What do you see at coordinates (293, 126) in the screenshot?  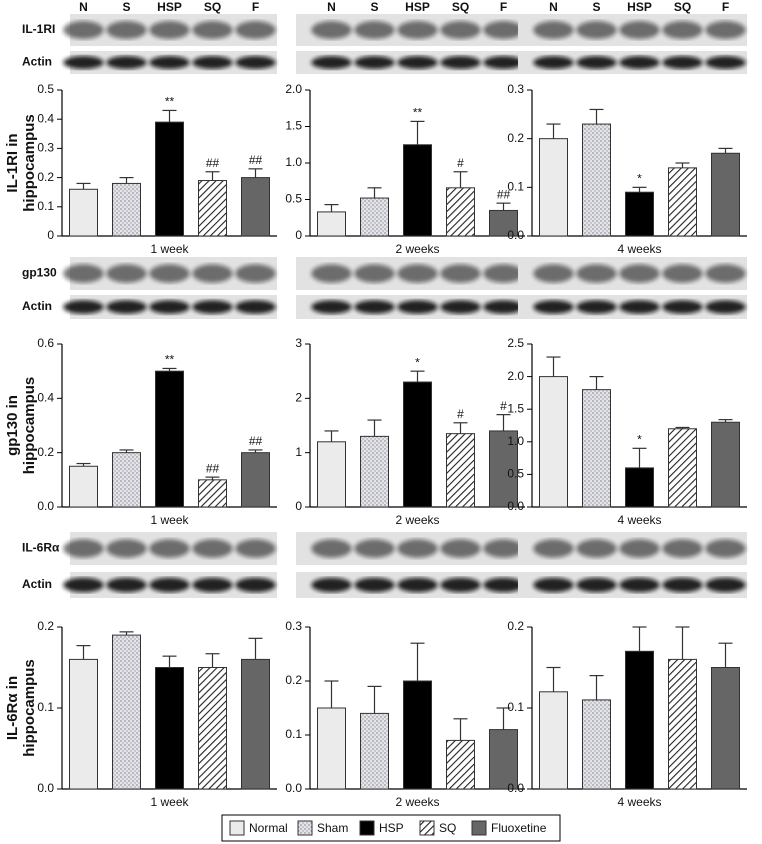 I see `y-tick-label: 1.5` at bounding box center [293, 126].